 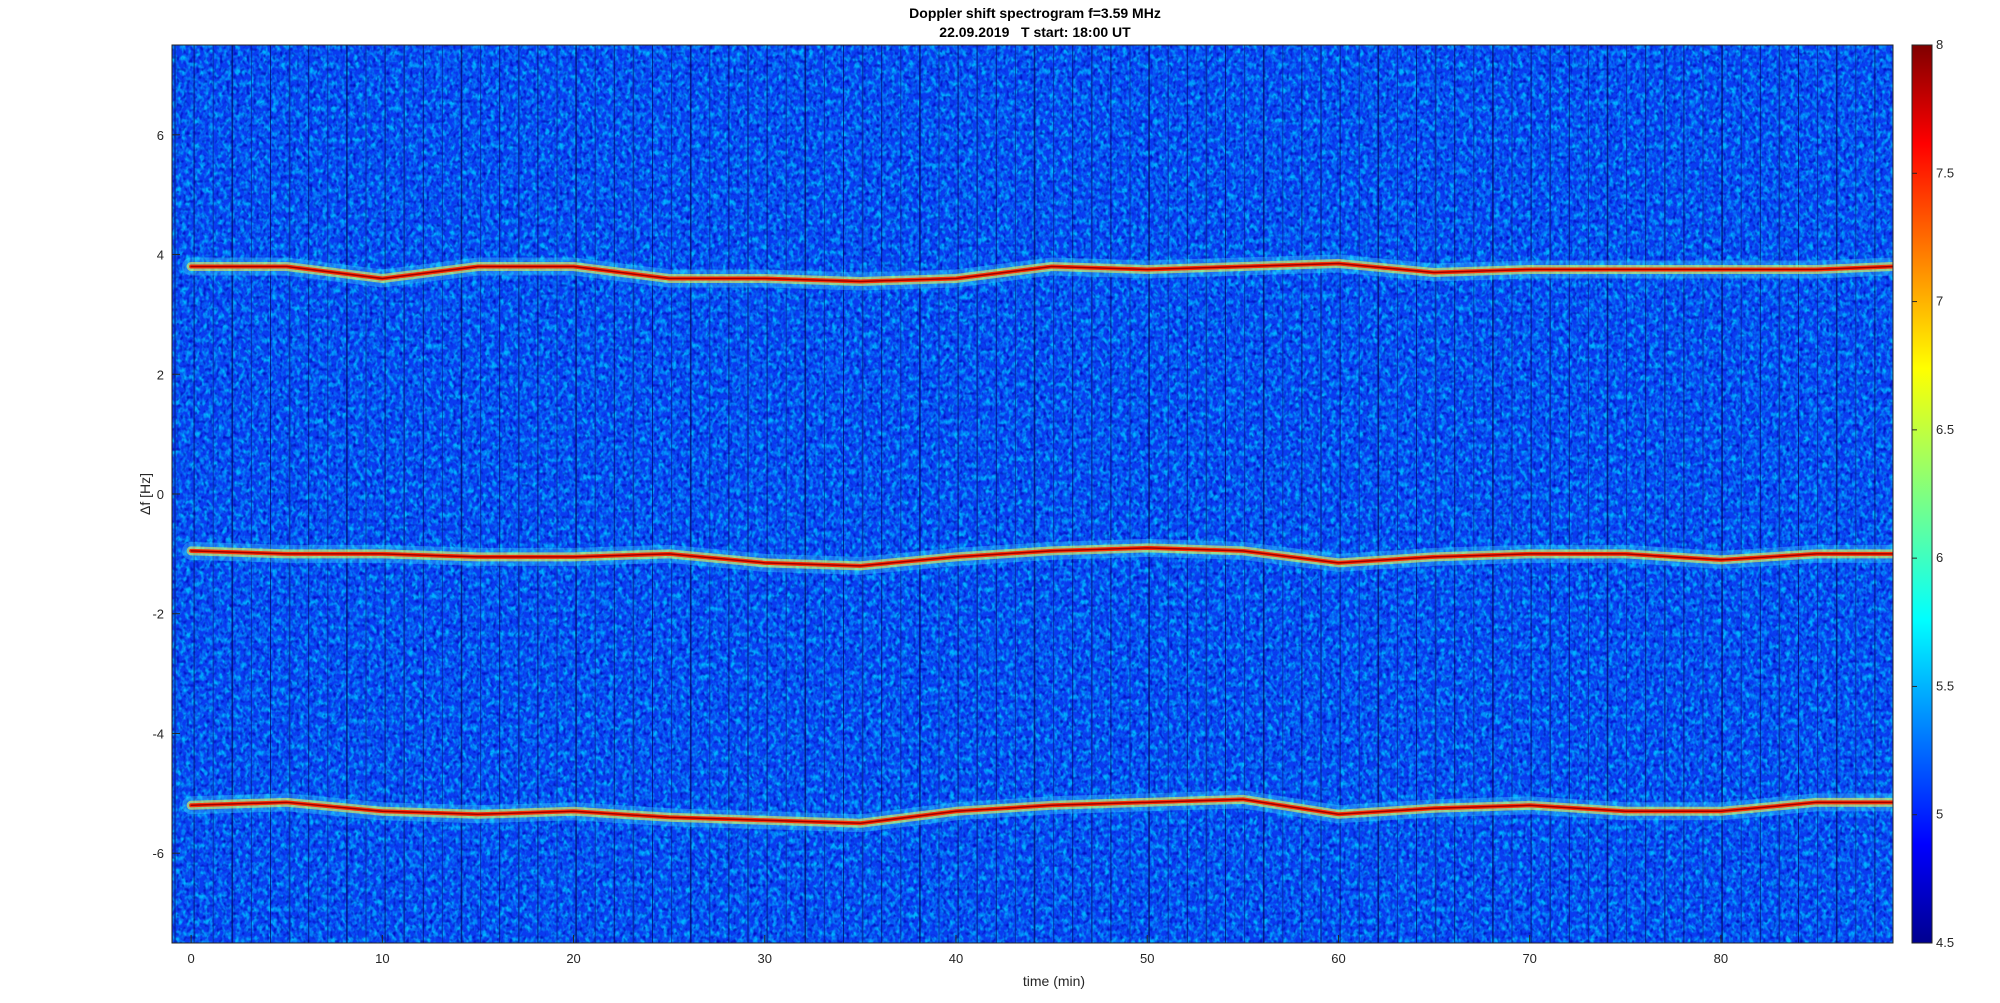 I want to click on colorbar-tick-label: 5.5, so click(x=1945, y=685).